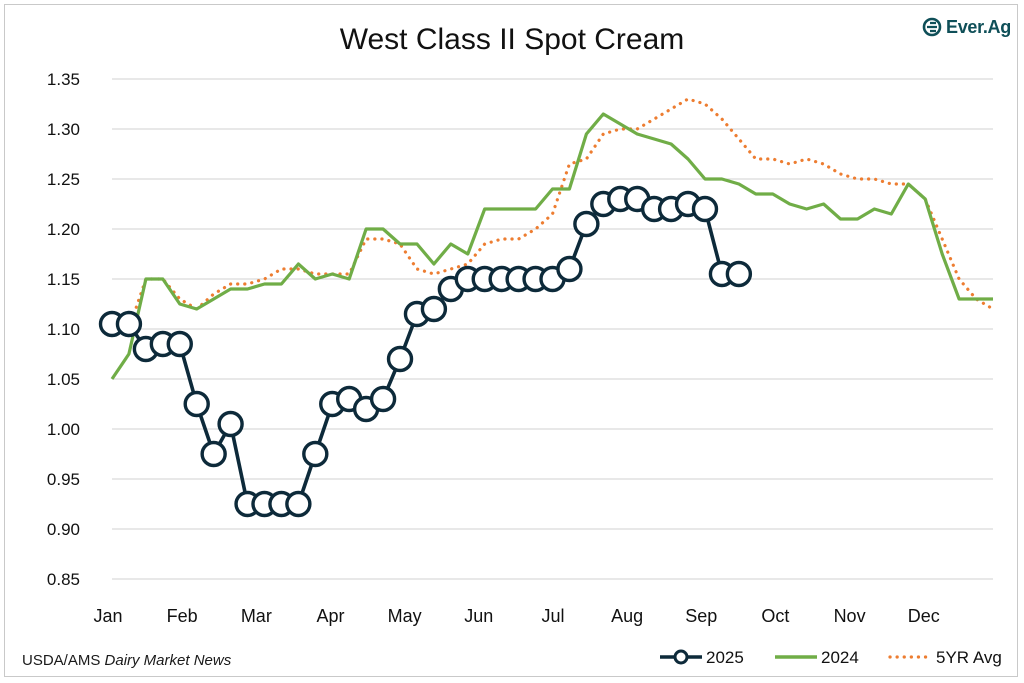  Describe the element at coordinates (552, 616) in the screenshot. I see `x-tick-label: Jul` at that location.